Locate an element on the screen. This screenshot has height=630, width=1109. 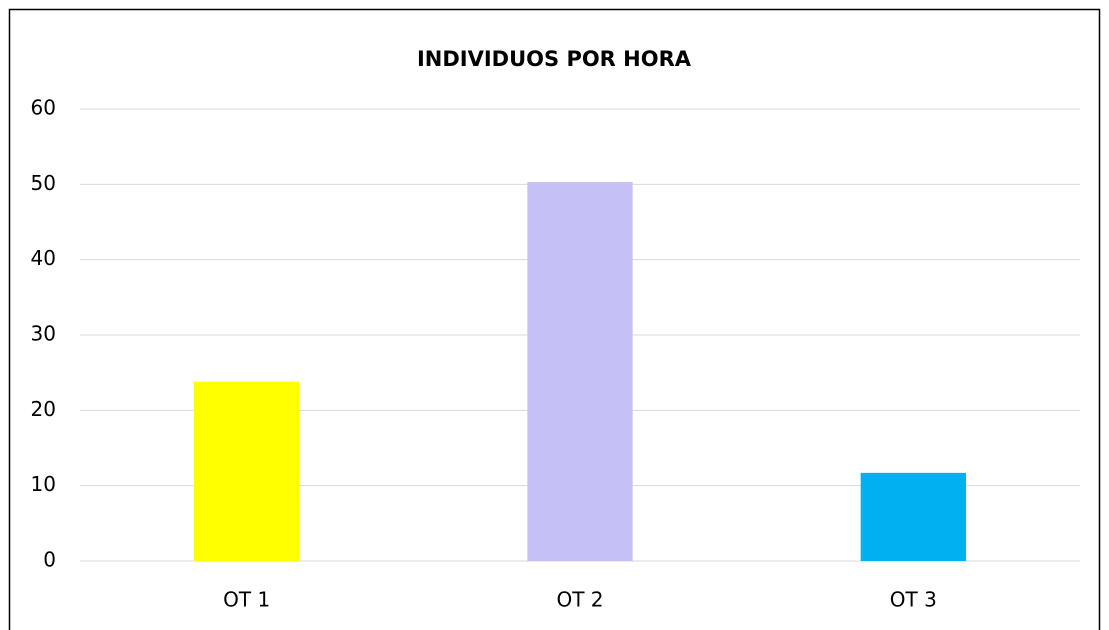
y-tick-label: 10 is located at coordinates (43, 484).